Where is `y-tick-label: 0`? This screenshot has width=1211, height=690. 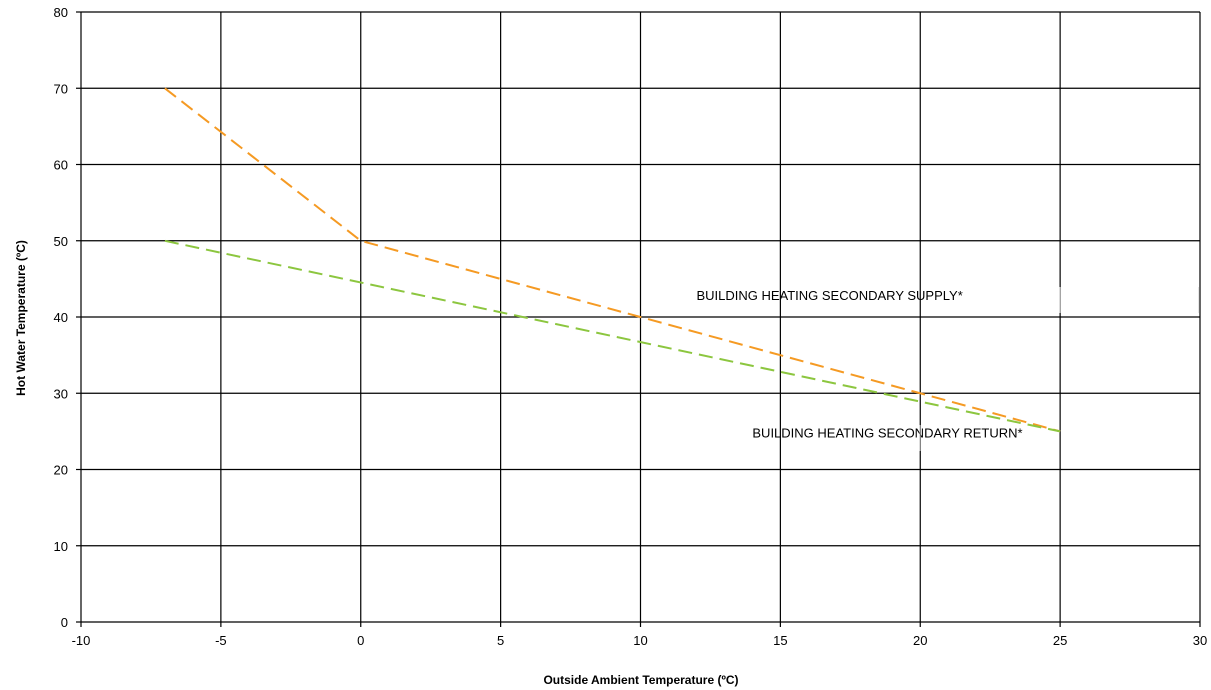
y-tick-label: 0 is located at coordinates (64, 622).